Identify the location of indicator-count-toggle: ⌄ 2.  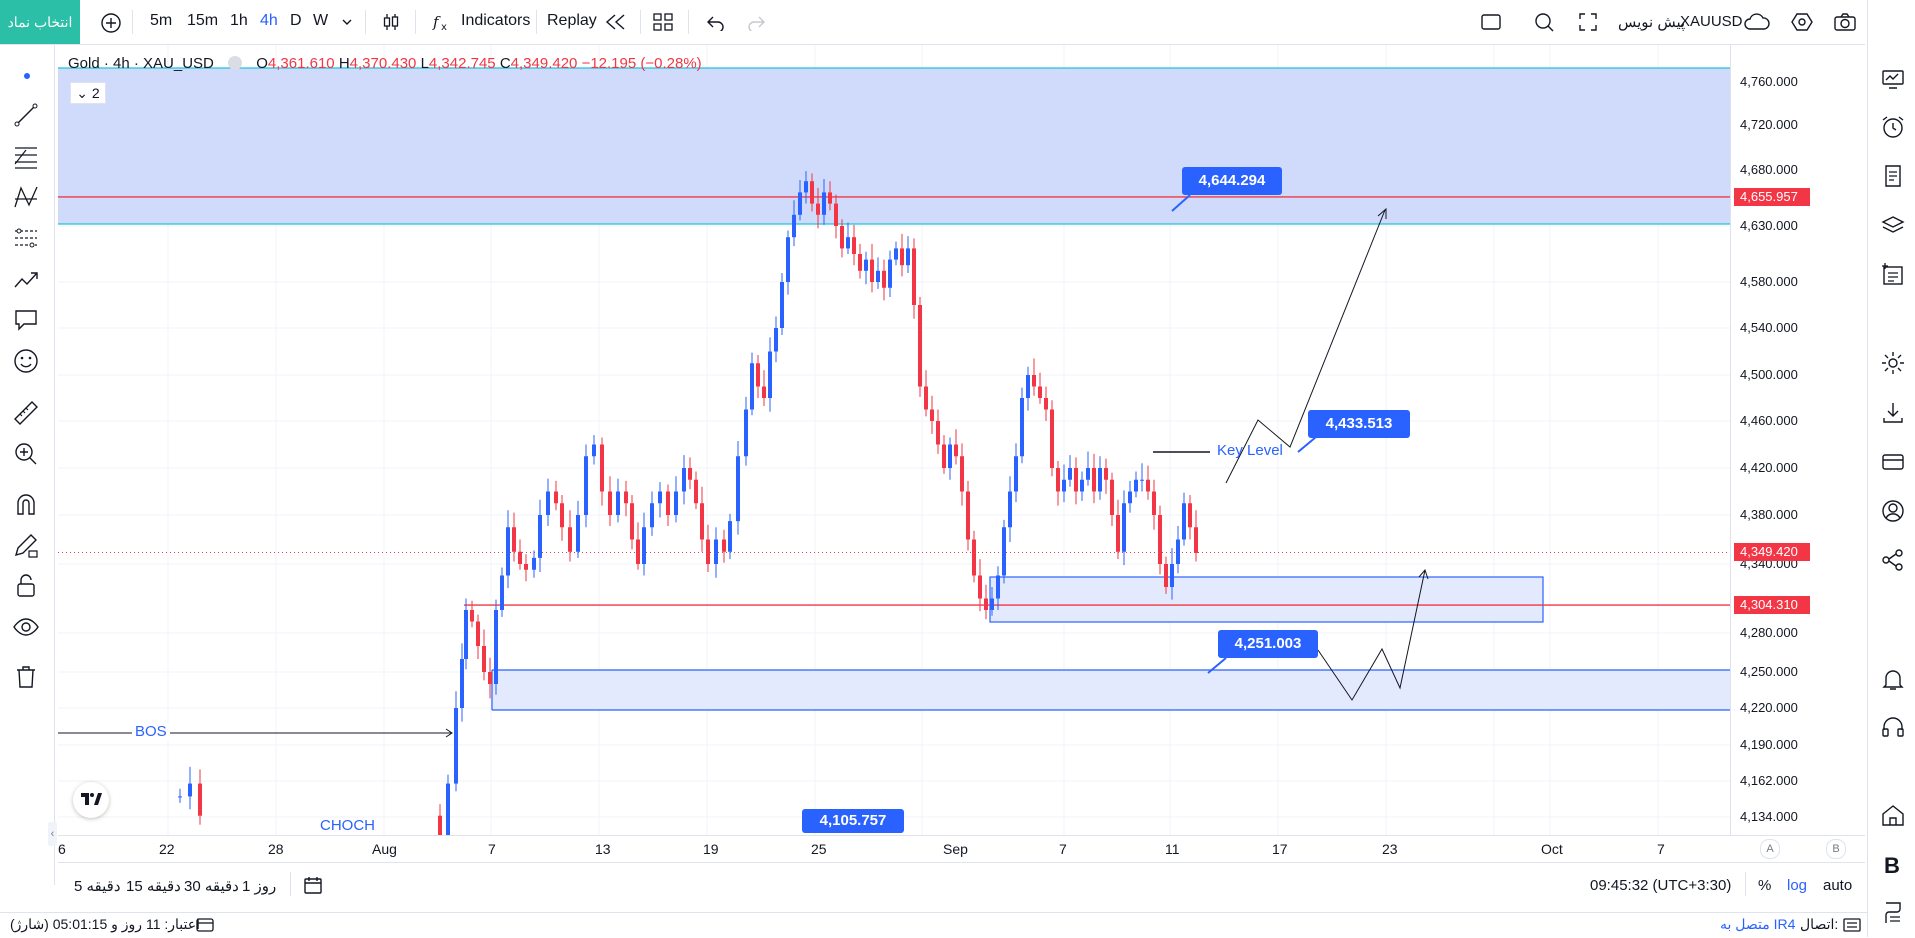
(88, 93).